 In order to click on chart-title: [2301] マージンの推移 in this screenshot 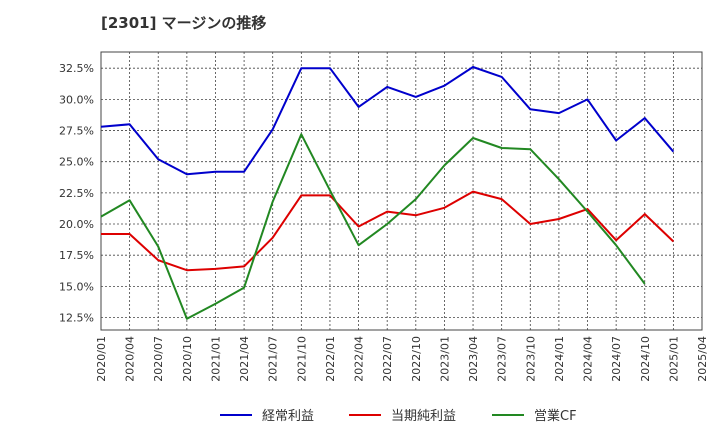, I will do `click(184, 23)`.